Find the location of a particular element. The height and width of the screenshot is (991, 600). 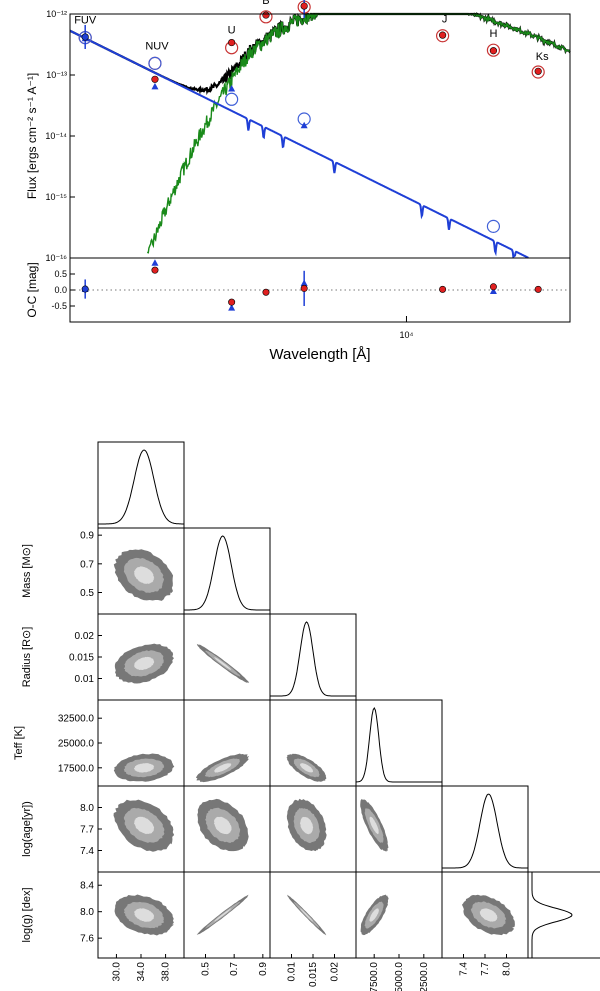

residual-triangle-h is located at coordinates (493, 290).